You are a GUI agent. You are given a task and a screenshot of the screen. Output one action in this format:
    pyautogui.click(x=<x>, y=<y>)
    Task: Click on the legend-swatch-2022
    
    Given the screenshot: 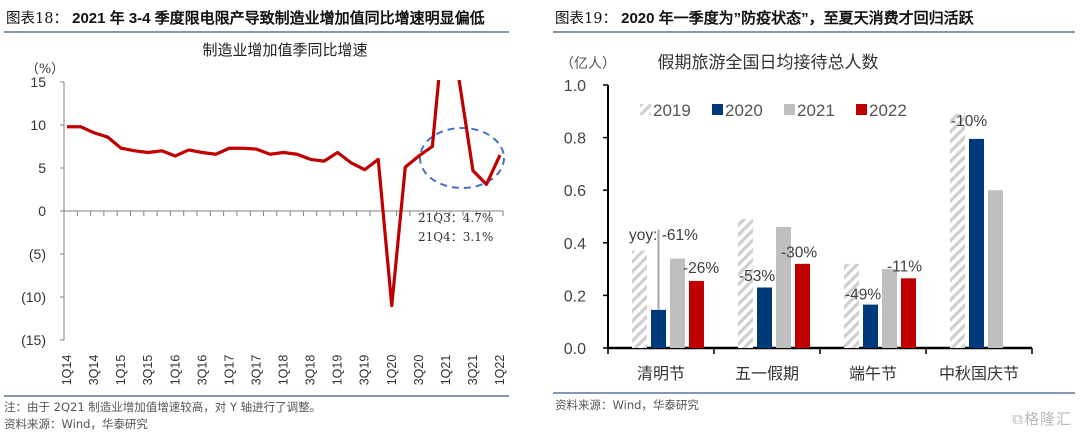 What is the action you would take?
    pyautogui.click(x=861, y=109)
    